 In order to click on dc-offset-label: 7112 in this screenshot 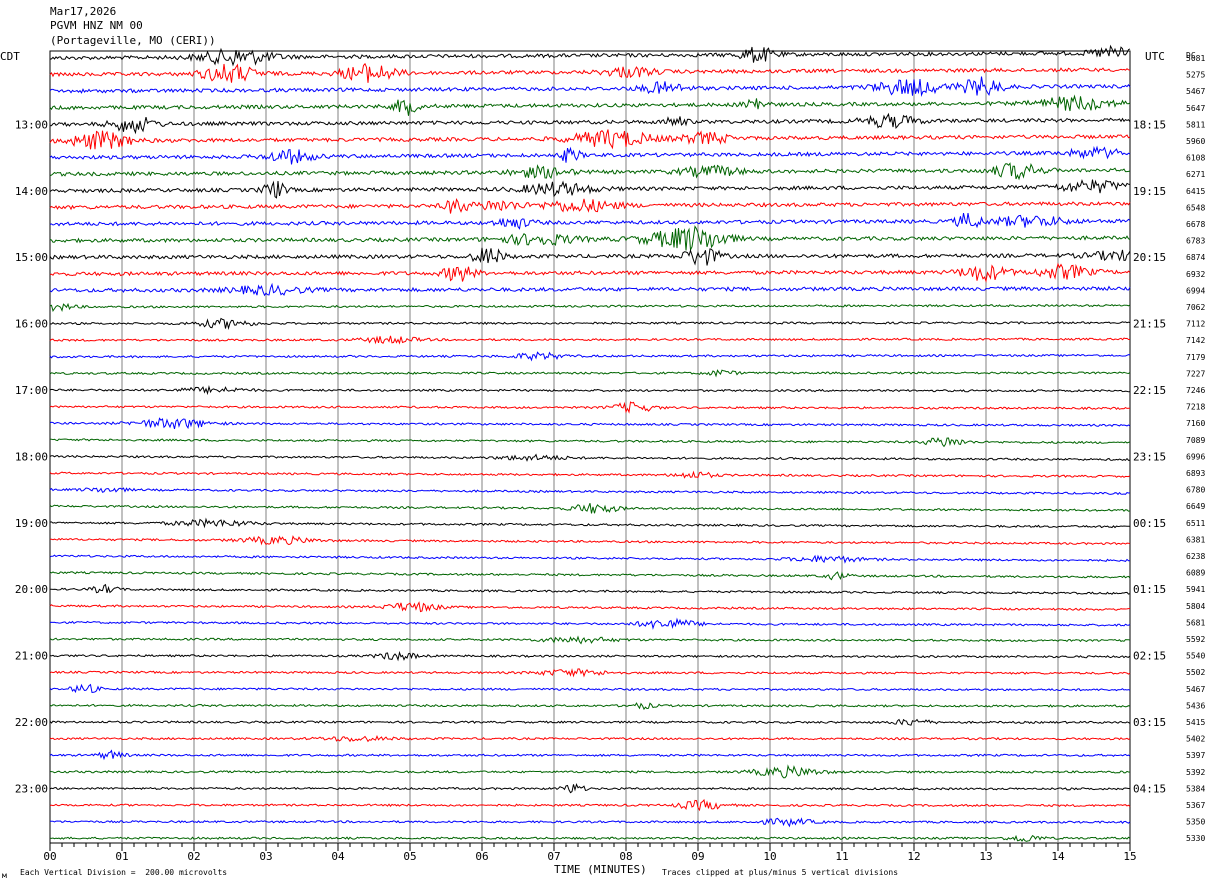, I will do `click(1195, 324)`.